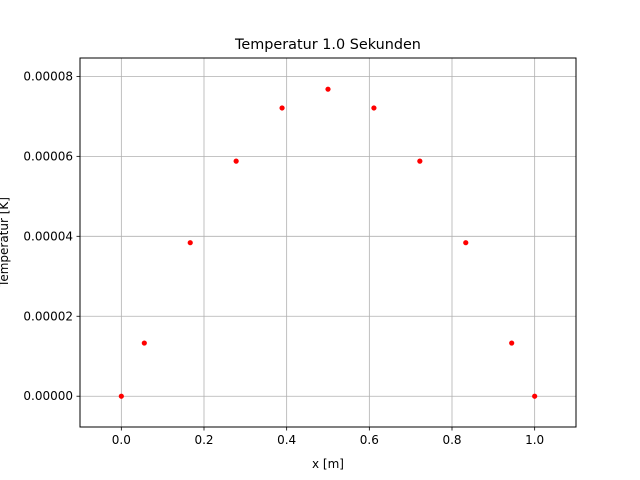 The height and width of the screenshot is (480, 640). Describe the element at coordinates (203, 440) in the screenshot. I see `x-tick-label: 0.2` at that location.